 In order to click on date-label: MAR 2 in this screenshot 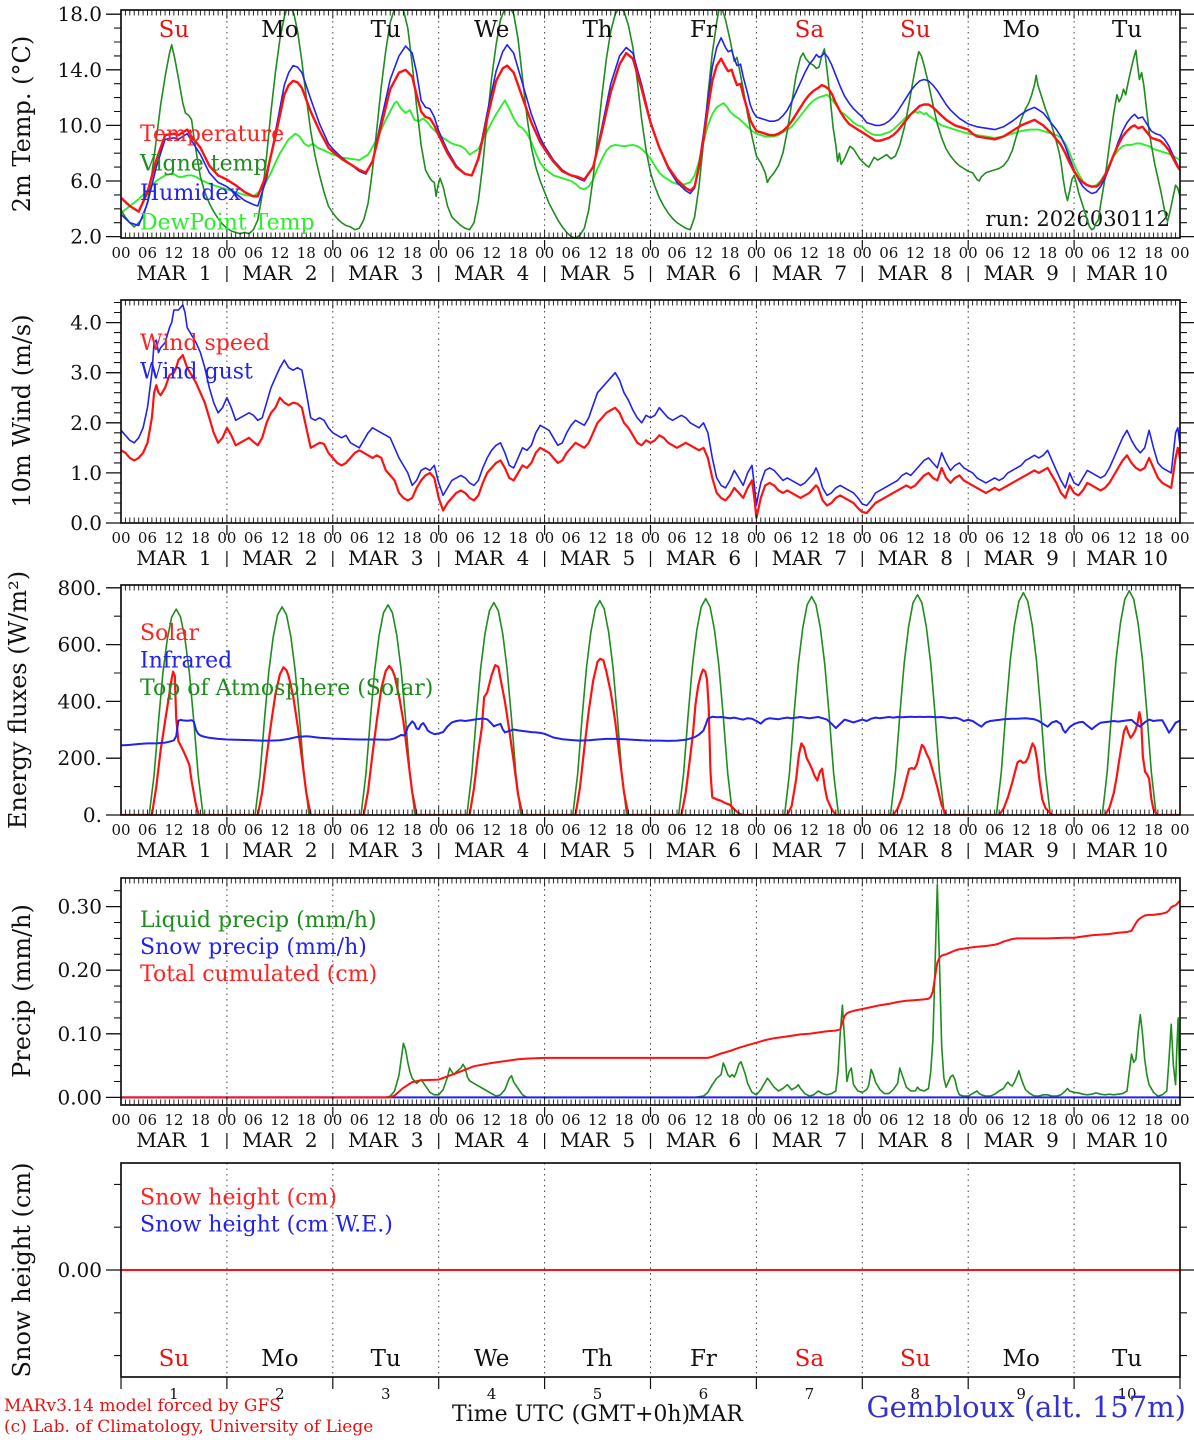, I will do `click(279, 273)`.